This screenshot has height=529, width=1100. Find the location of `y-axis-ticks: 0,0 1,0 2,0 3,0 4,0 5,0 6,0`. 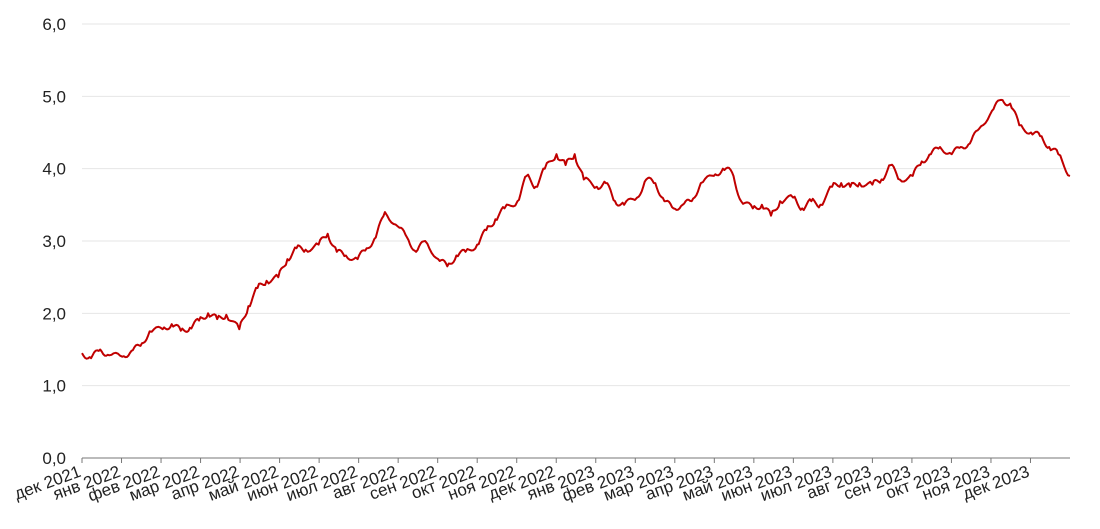

y-axis-ticks: 0,0 1,0 2,0 3,0 4,0 5,0 6,0 is located at coordinates (54, 241).